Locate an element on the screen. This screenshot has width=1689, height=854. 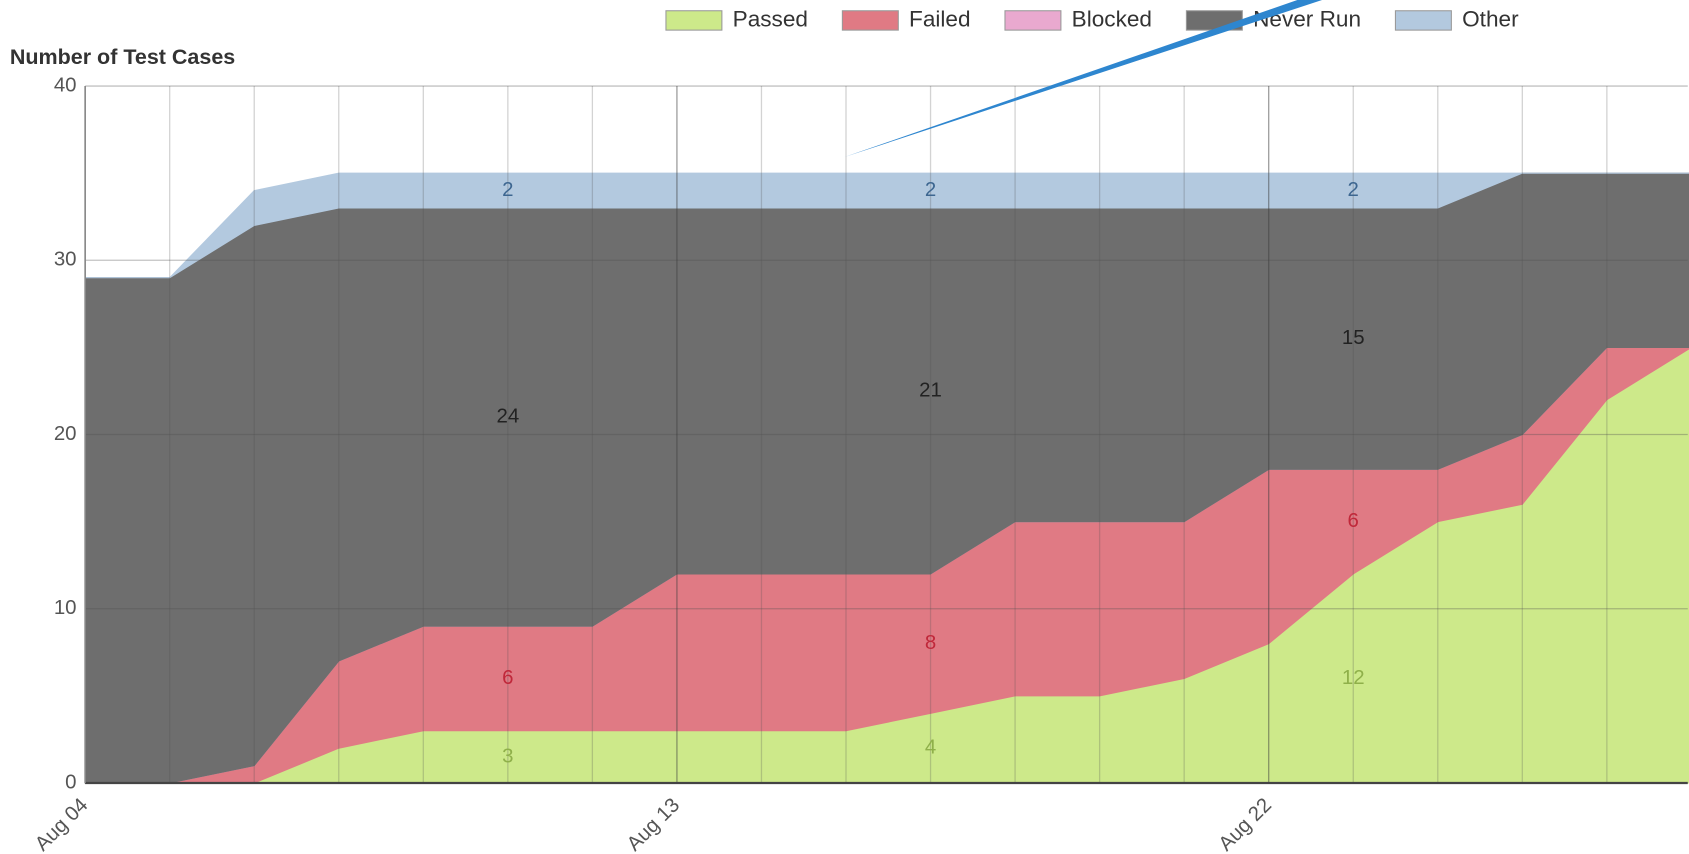
data-label: 21 is located at coordinates (930, 390).